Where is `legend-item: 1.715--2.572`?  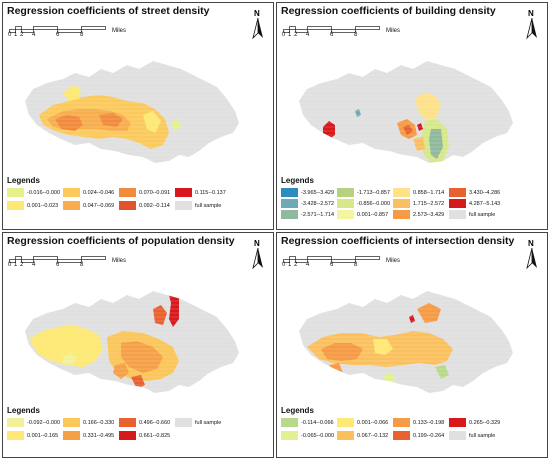
legend-item: 1.715--2.572 is located at coordinates (418, 203).